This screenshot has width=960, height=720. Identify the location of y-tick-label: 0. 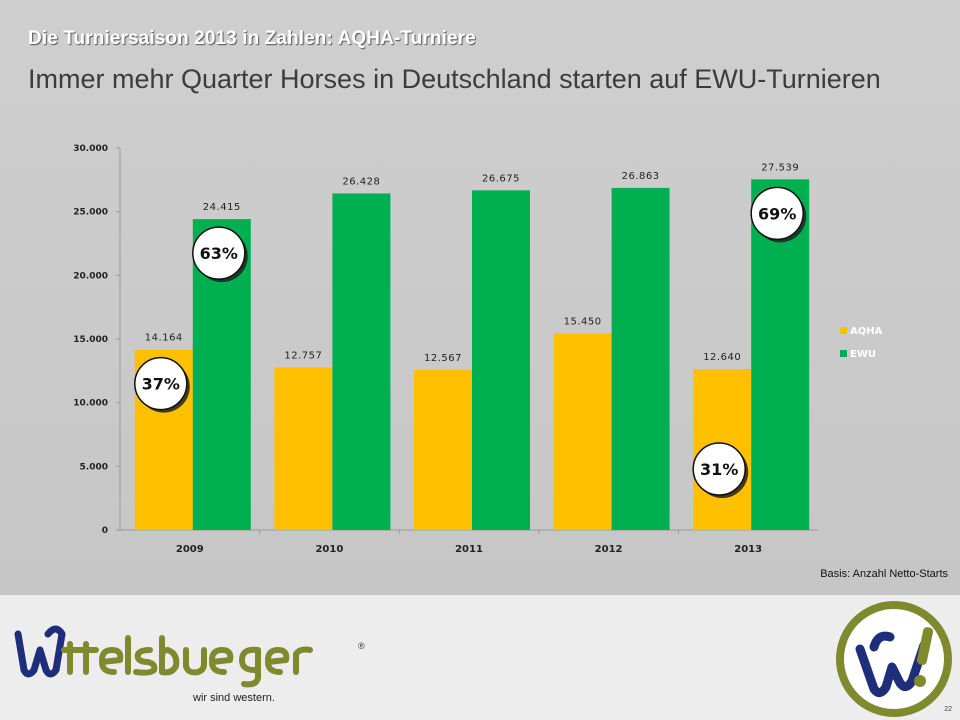
(105, 531).